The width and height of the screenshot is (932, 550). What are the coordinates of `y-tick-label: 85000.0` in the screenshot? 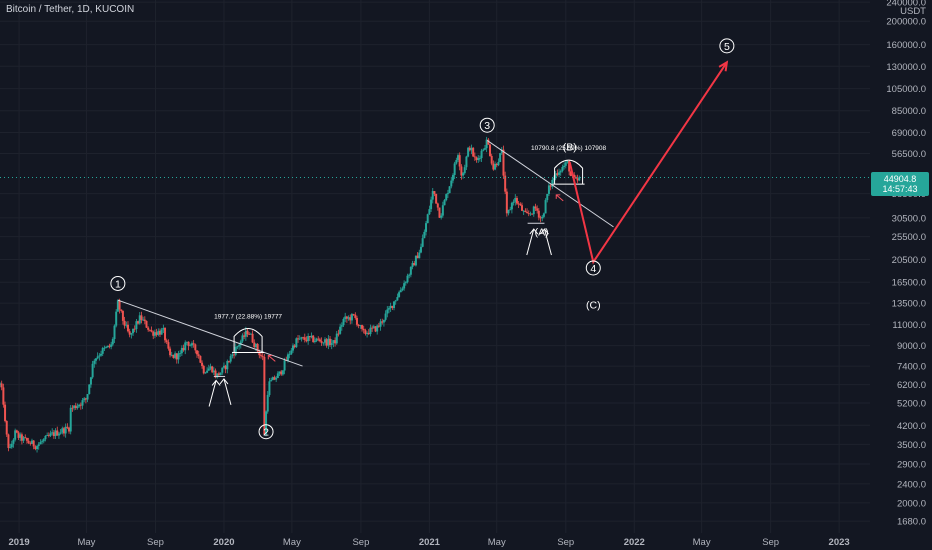 It's located at (909, 111).